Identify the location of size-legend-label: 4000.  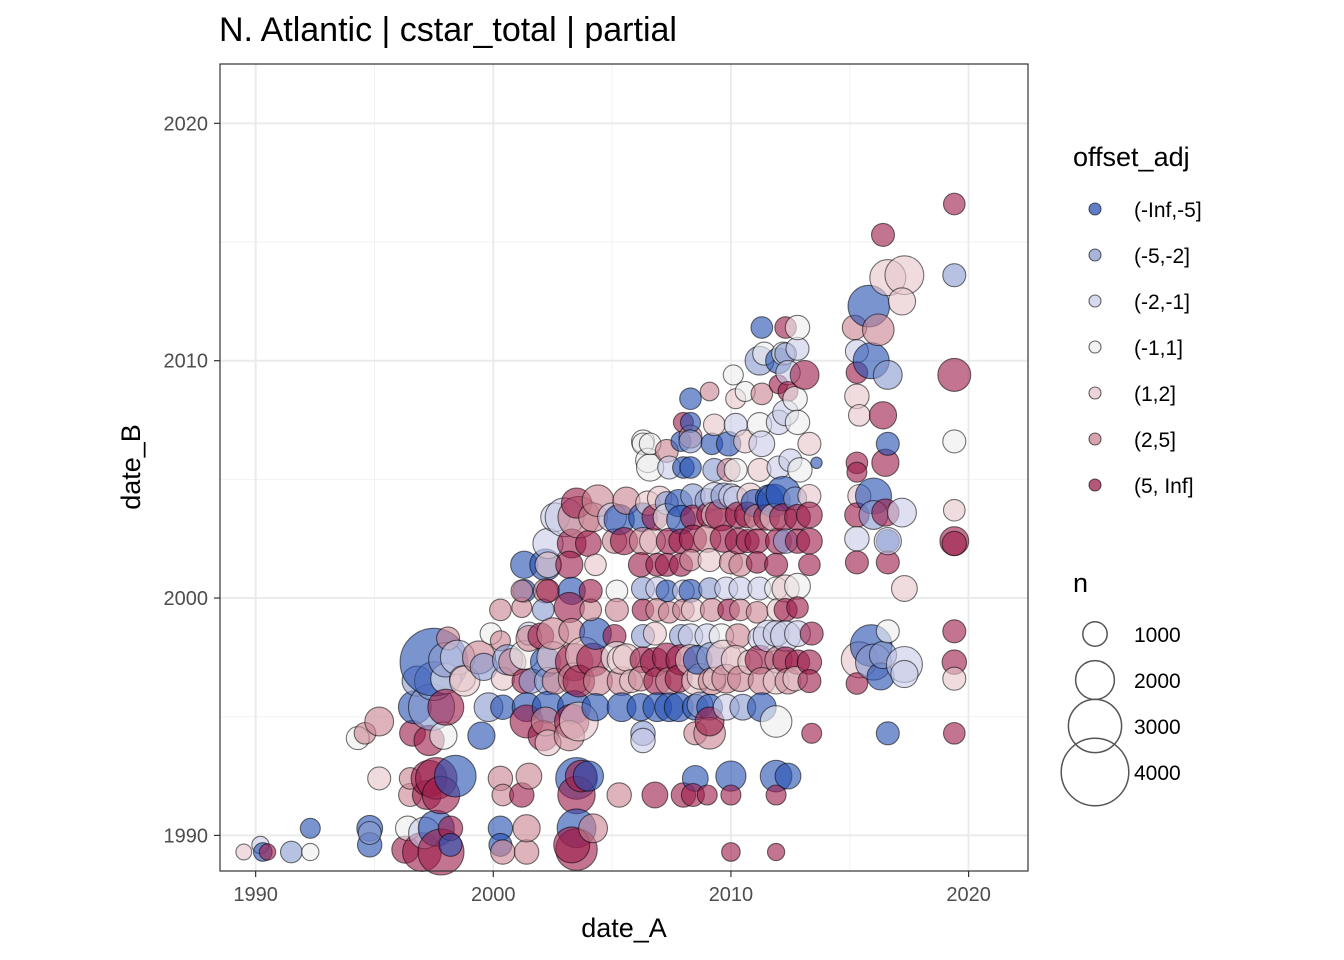
(1157, 773).